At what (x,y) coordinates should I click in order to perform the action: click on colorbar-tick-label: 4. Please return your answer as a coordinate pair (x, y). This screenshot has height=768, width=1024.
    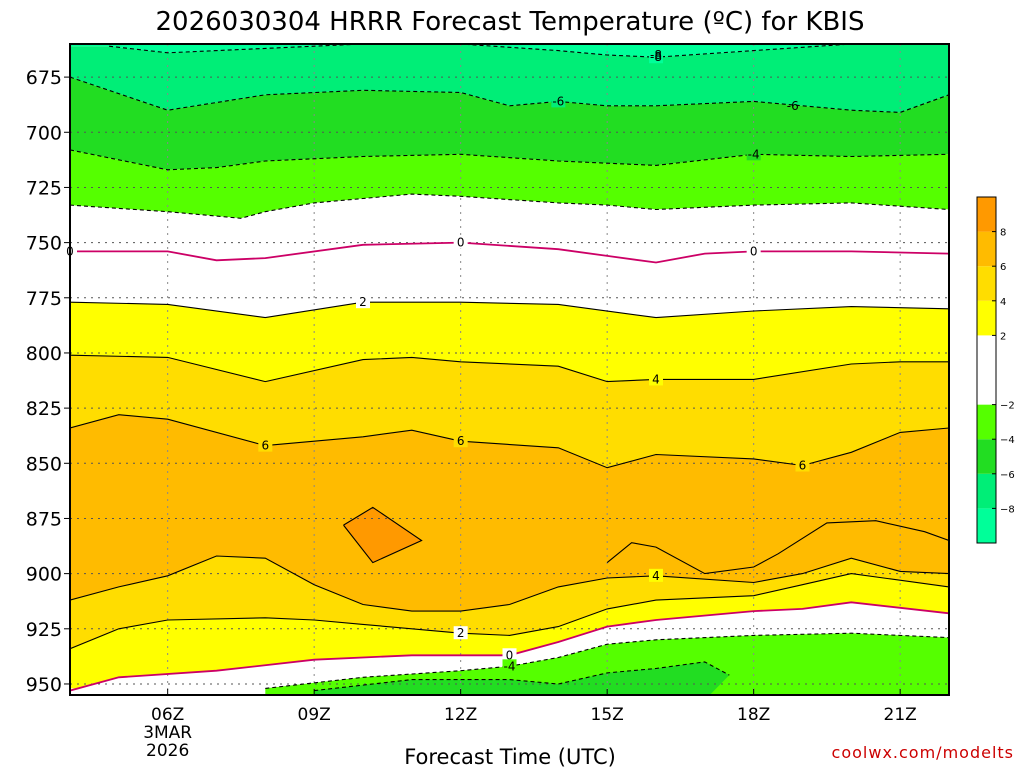
    Looking at the image, I should click on (1003, 302).